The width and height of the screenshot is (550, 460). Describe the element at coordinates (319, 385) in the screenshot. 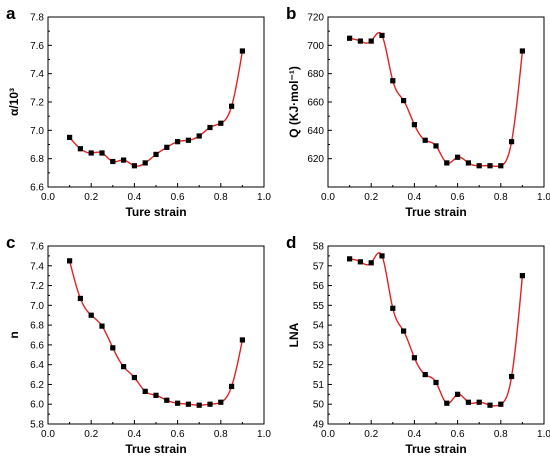

I see `y-tick-label: 51` at that location.